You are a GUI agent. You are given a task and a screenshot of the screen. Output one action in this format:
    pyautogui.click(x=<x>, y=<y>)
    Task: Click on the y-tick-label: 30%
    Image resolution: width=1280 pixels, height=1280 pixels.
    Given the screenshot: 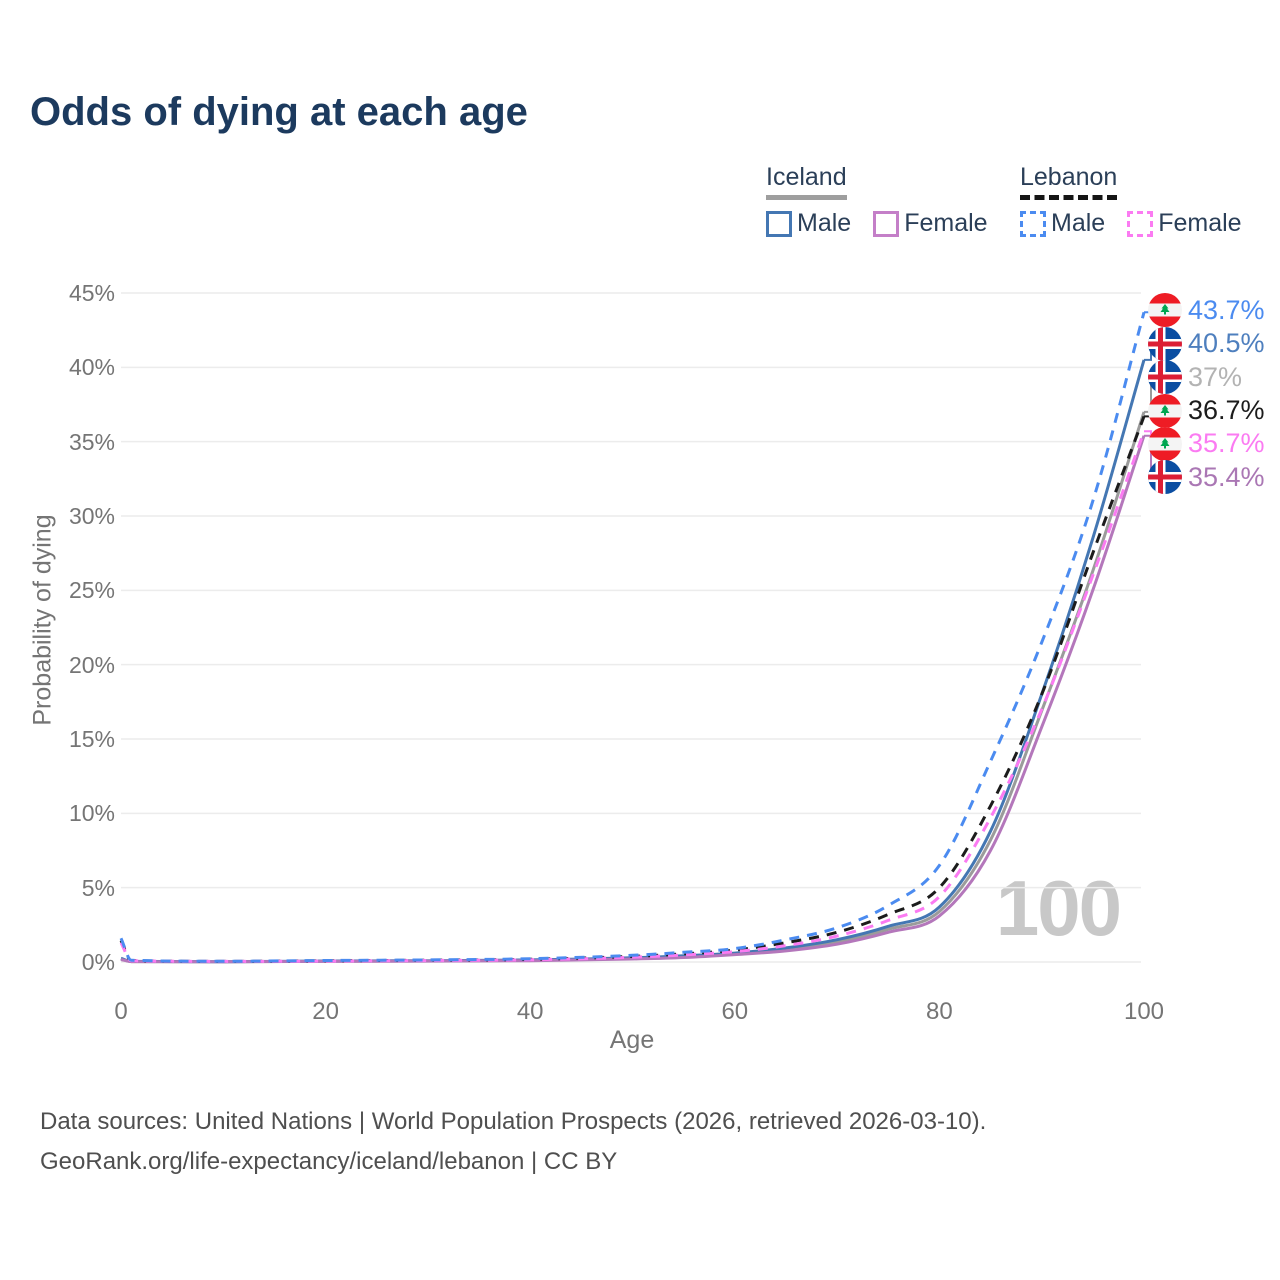 What is the action you would take?
    pyautogui.click(x=91, y=516)
    